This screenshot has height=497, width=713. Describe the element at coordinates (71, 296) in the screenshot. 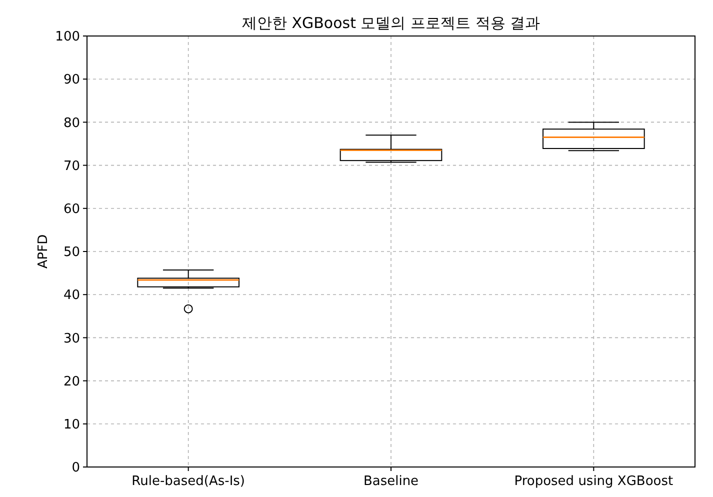

I see `y-tick-label: 40` at that location.